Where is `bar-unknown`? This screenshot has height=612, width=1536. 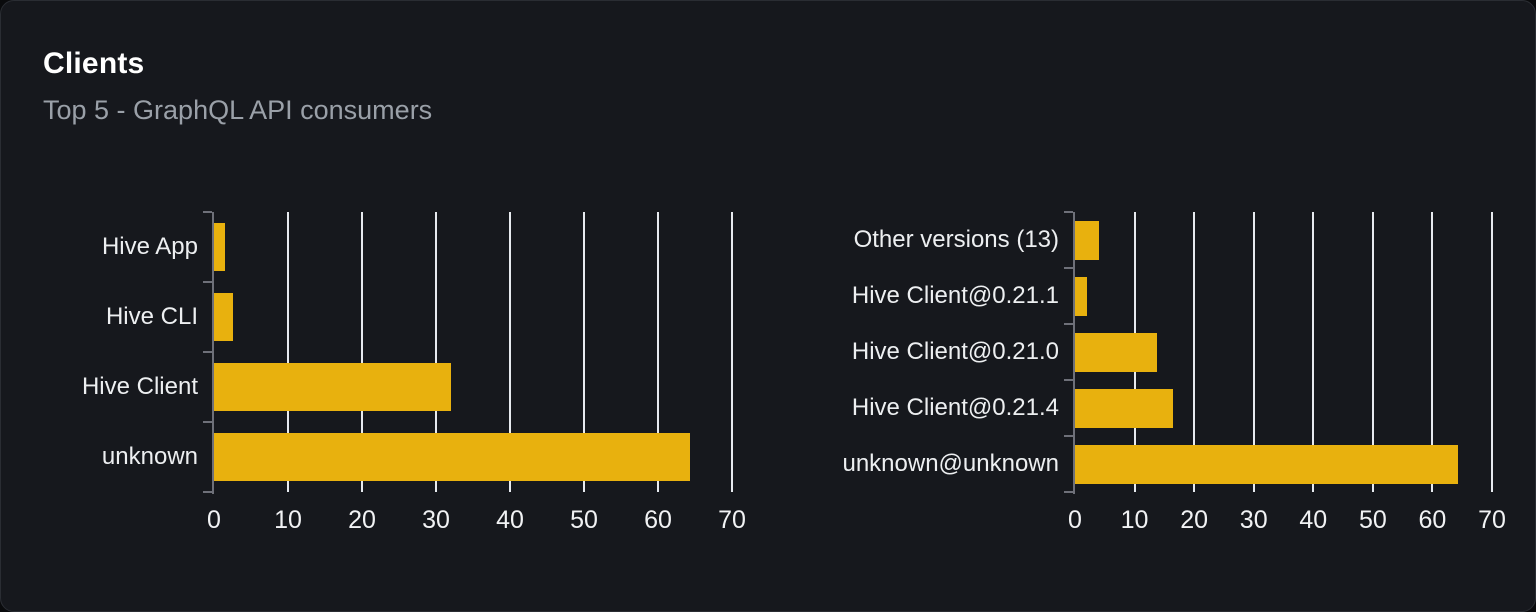
bar-unknown is located at coordinates (452, 457).